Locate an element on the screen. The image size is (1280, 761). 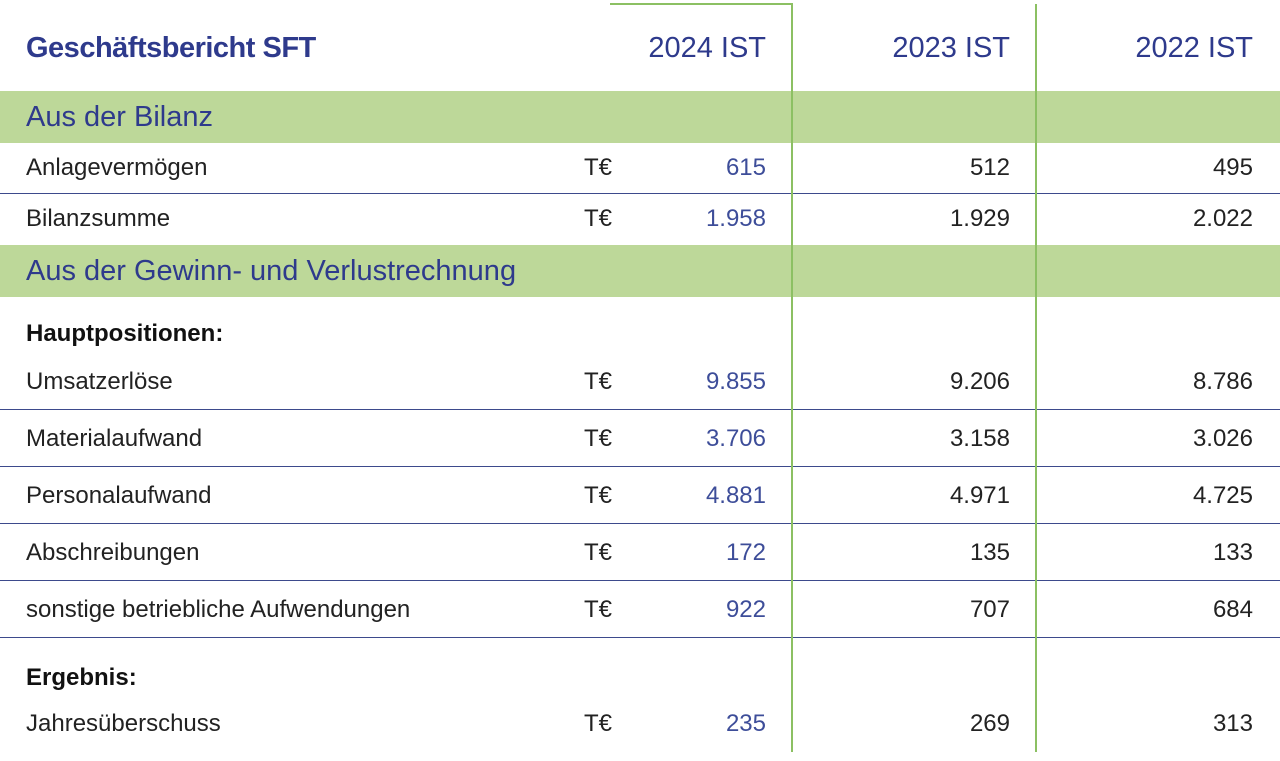
value-2023: 512 is located at coordinates (989, 167).